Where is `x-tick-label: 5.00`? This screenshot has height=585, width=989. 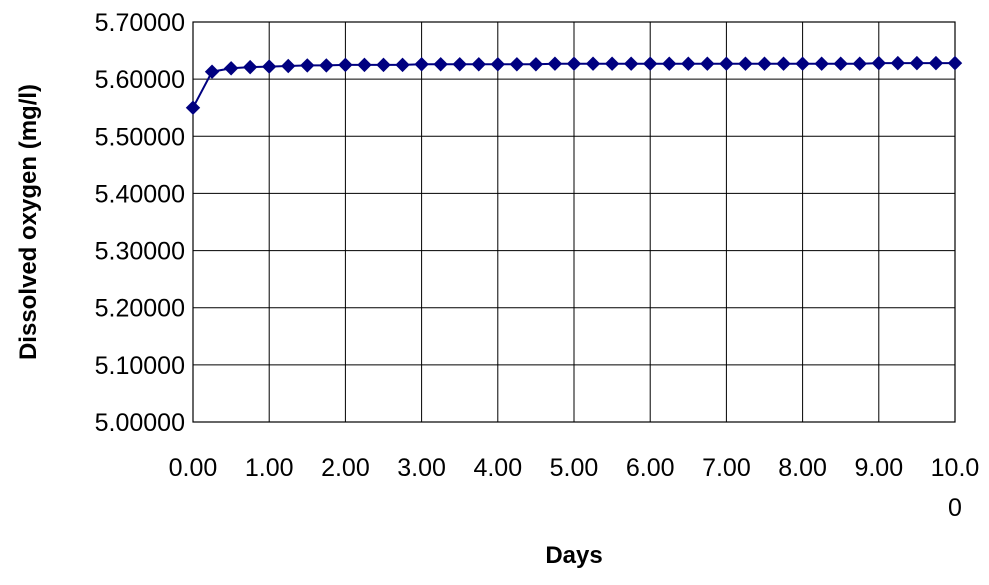 x-tick-label: 5.00 is located at coordinates (574, 468).